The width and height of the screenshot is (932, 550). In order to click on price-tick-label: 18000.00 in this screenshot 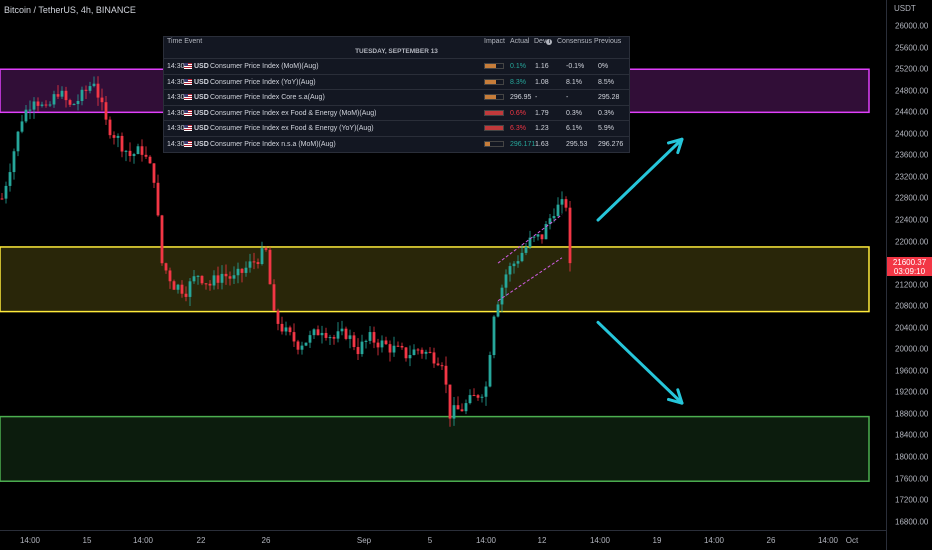, I will do `click(912, 457)`.